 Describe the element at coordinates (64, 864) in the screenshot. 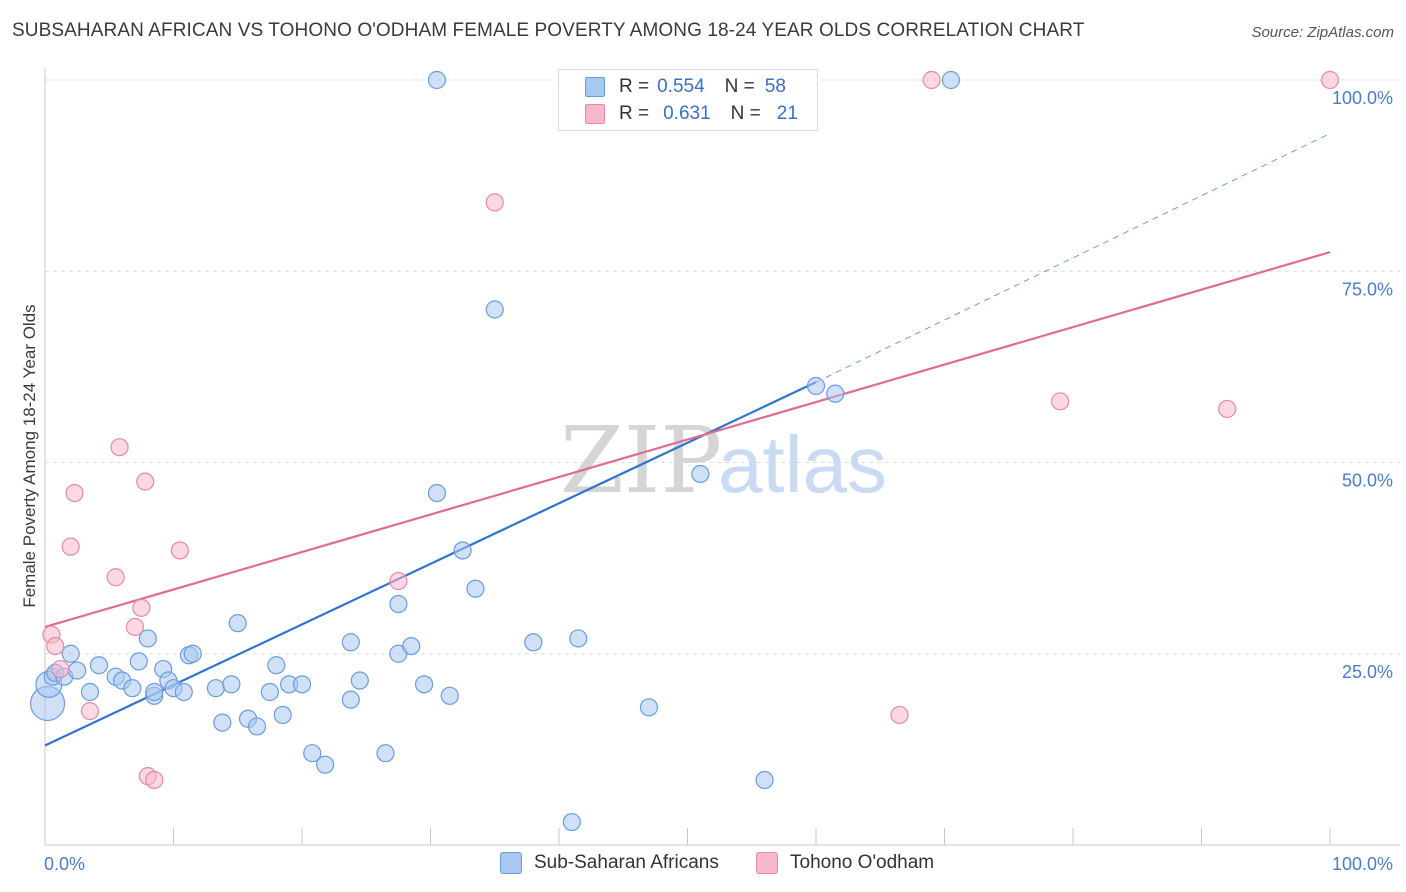

I see `x-tick-label: 0.0%` at that location.